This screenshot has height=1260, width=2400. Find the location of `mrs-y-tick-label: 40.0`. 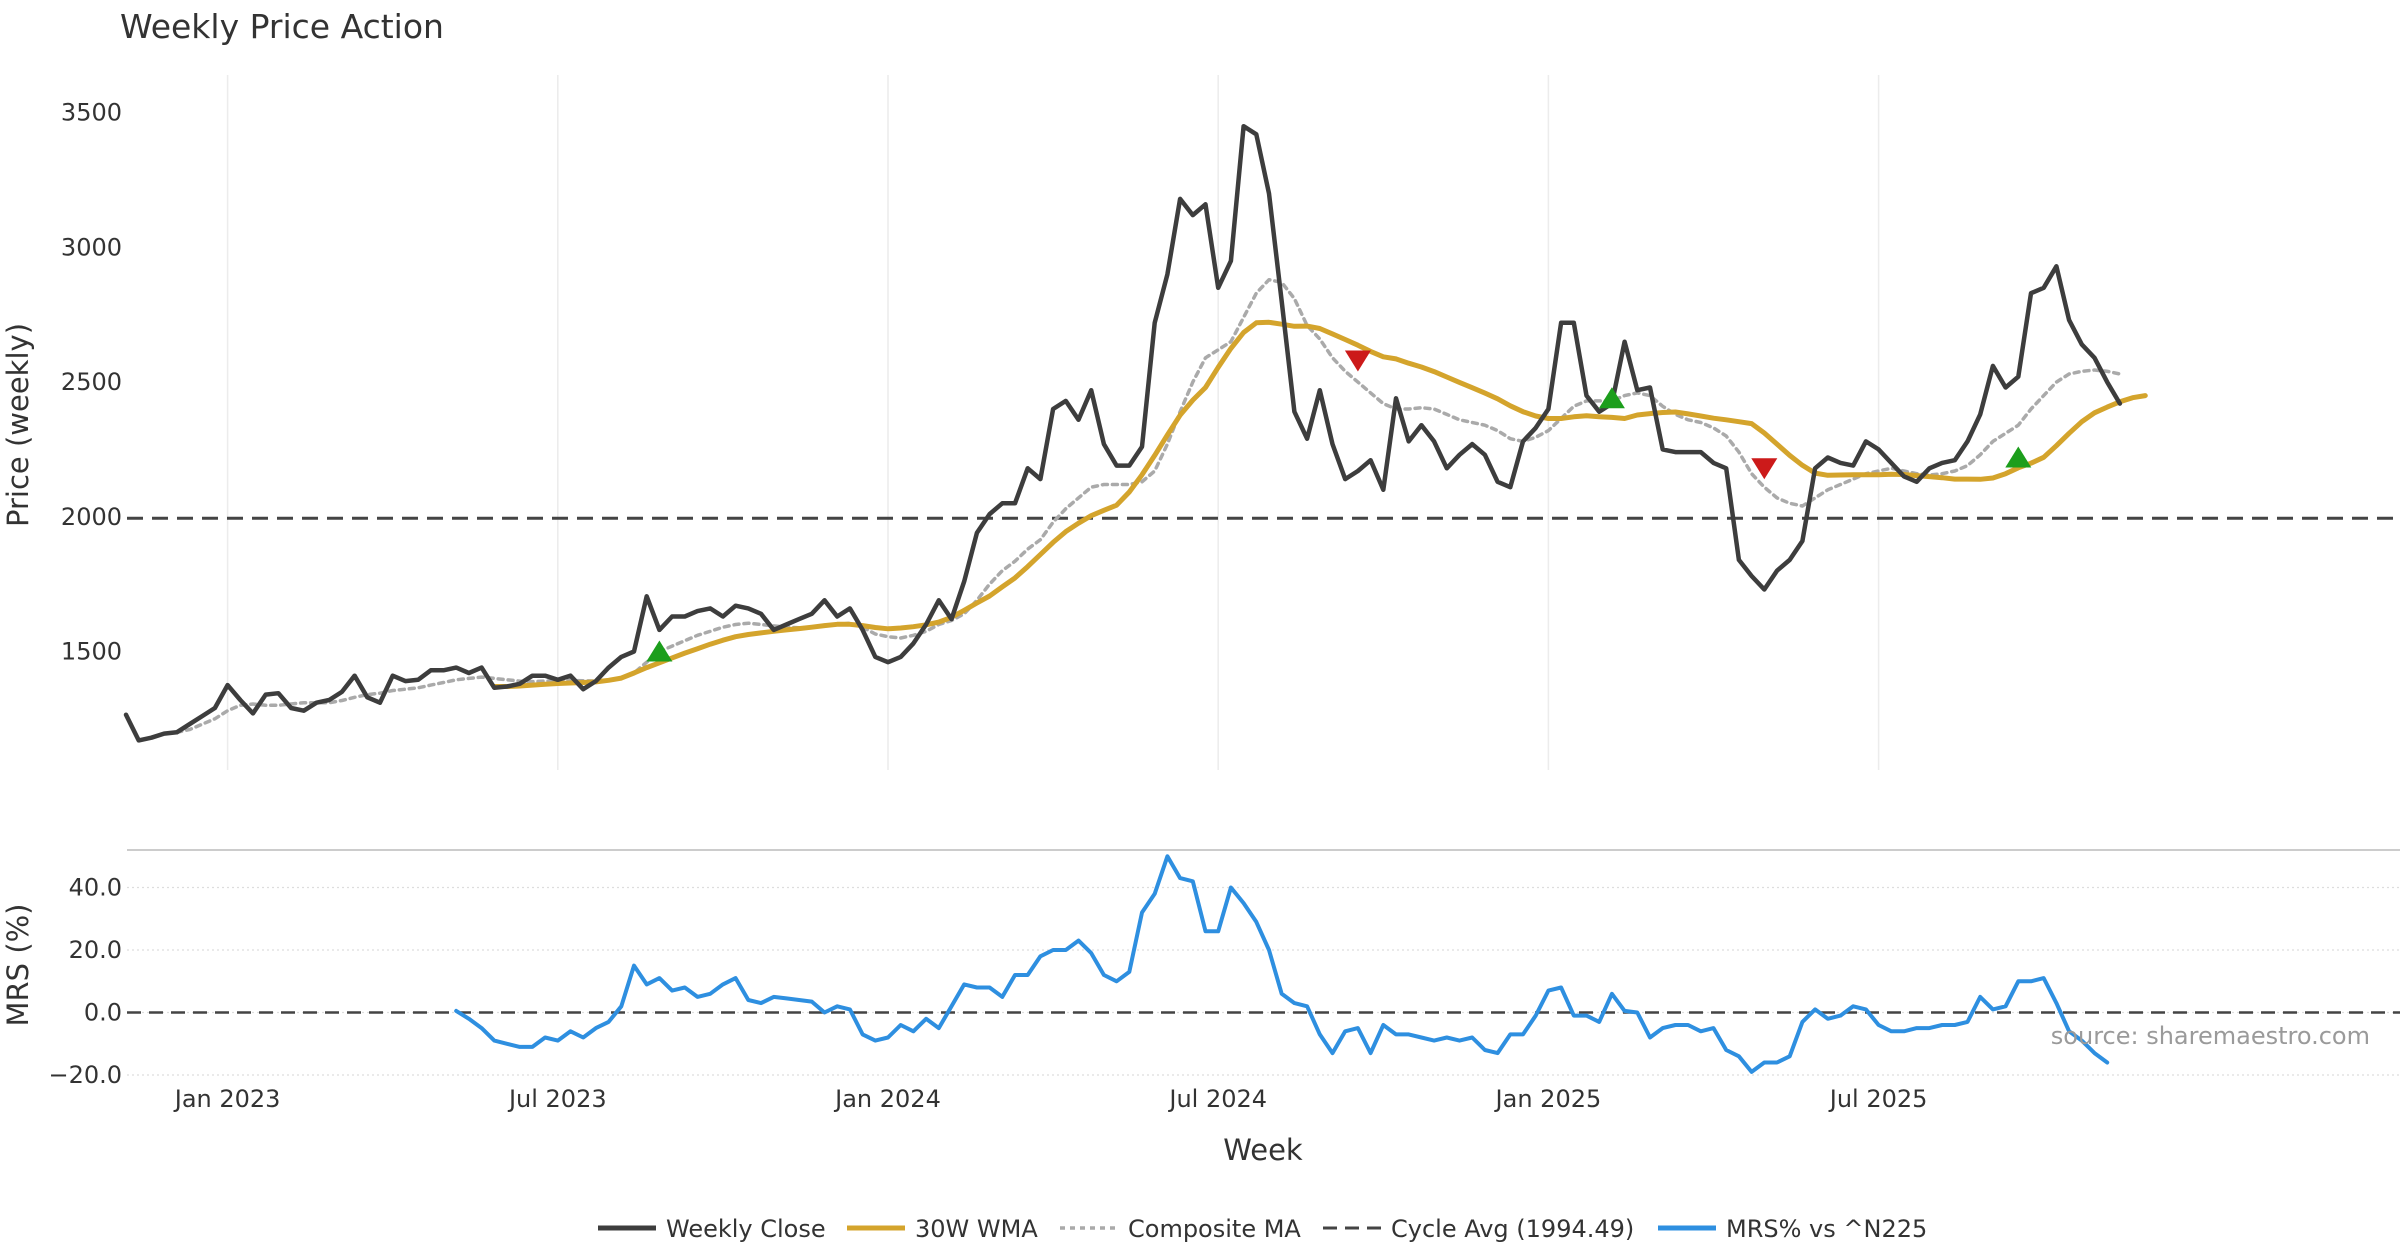

mrs-y-tick-label: 40.0 is located at coordinates (95, 888).